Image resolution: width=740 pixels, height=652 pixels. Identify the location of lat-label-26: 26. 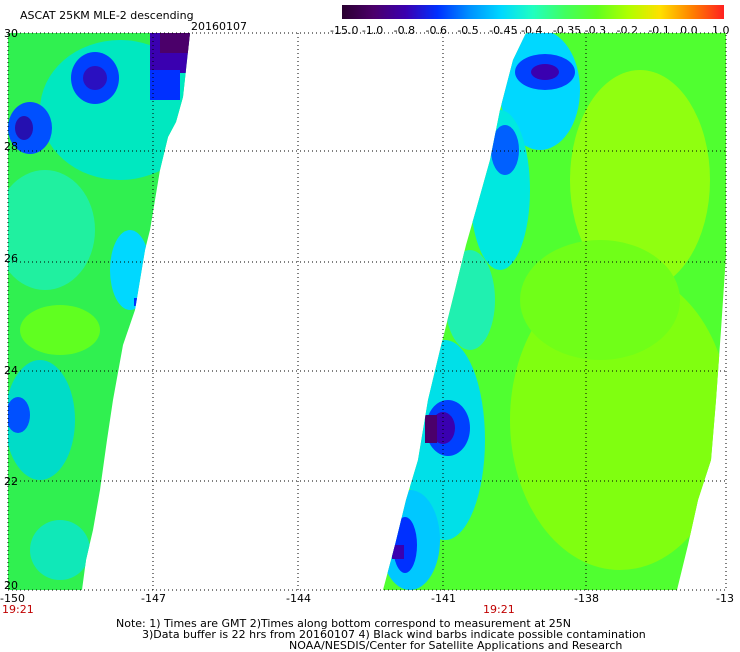
(11, 258).